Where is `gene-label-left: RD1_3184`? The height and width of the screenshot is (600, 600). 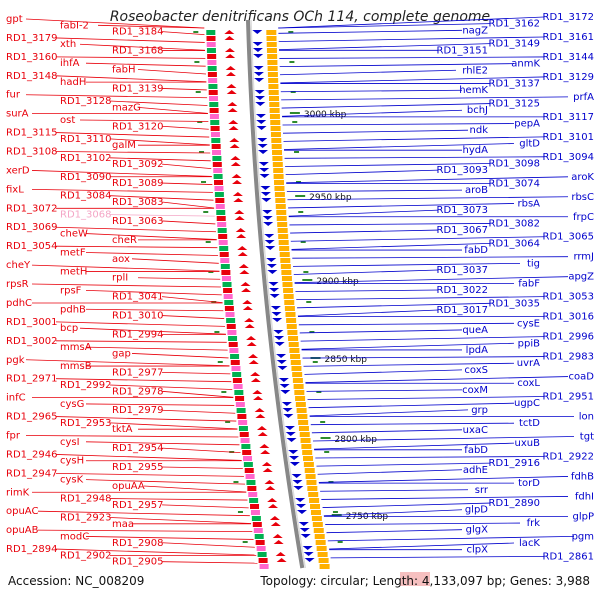 gene-label-left: RD1_3184 is located at coordinates (137, 32).